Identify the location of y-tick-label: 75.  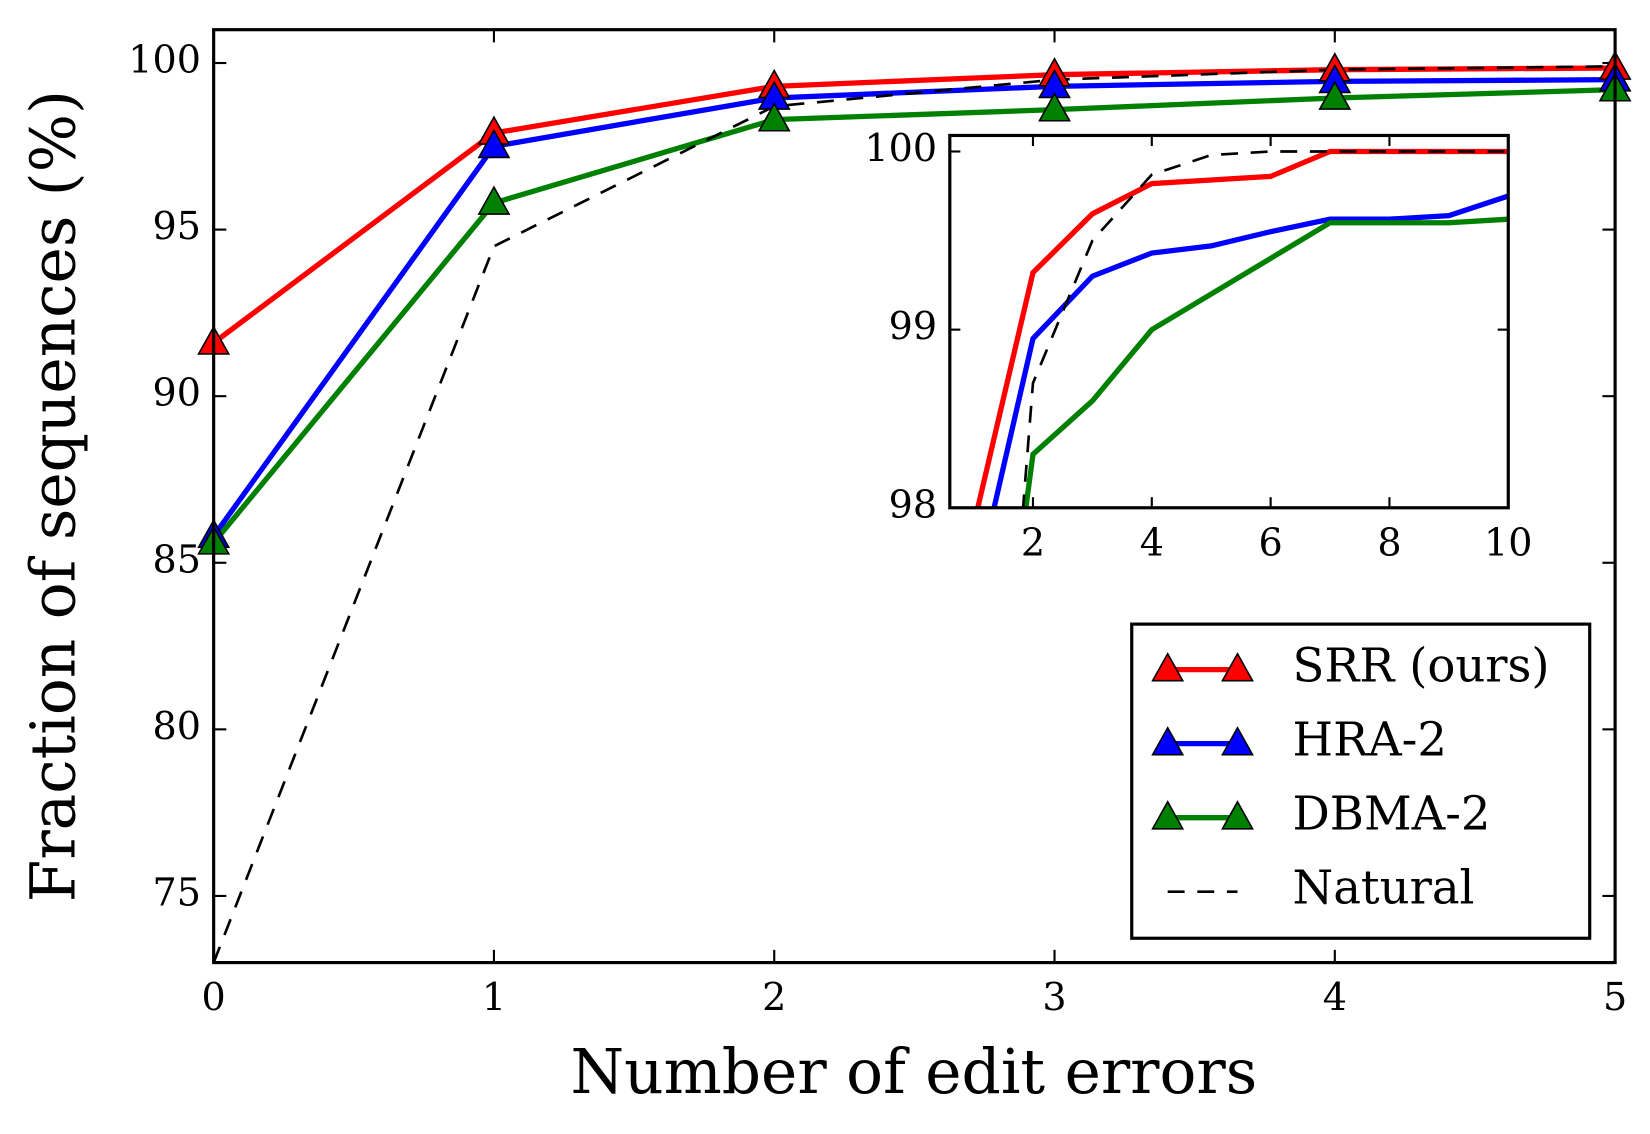
(177, 892).